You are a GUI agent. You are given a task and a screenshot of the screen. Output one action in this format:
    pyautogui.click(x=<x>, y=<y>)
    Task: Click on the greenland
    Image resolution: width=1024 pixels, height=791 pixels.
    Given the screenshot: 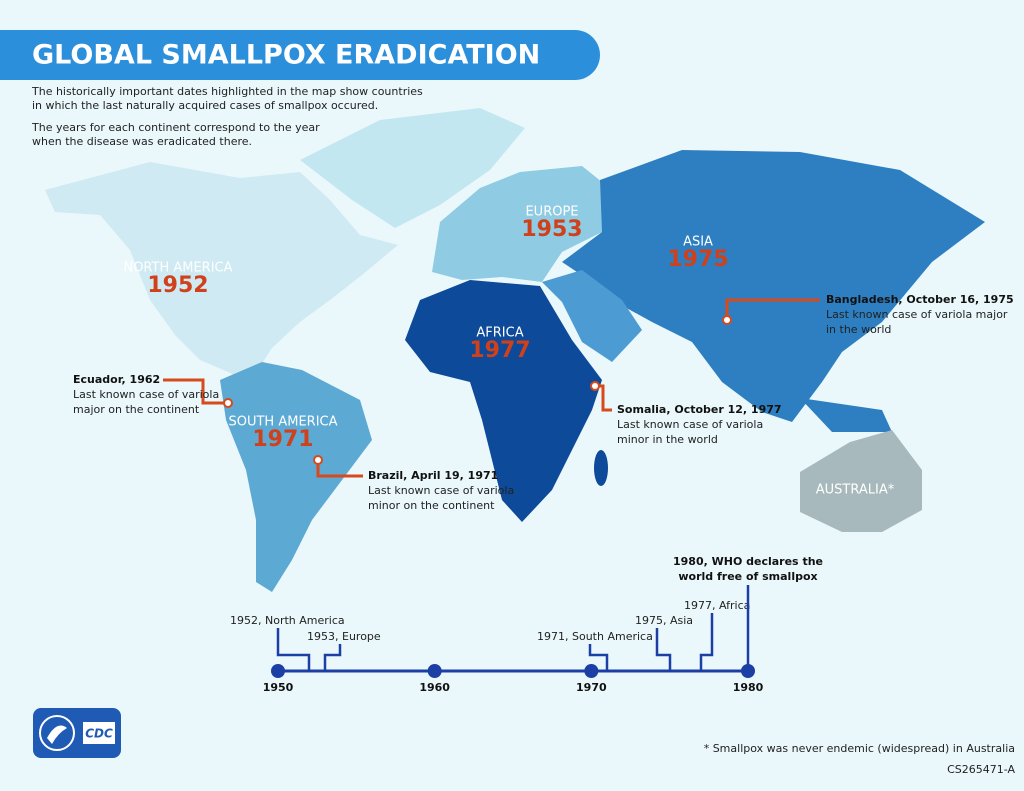 What is the action you would take?
    pyautogui.click(x=412, y=168)
    